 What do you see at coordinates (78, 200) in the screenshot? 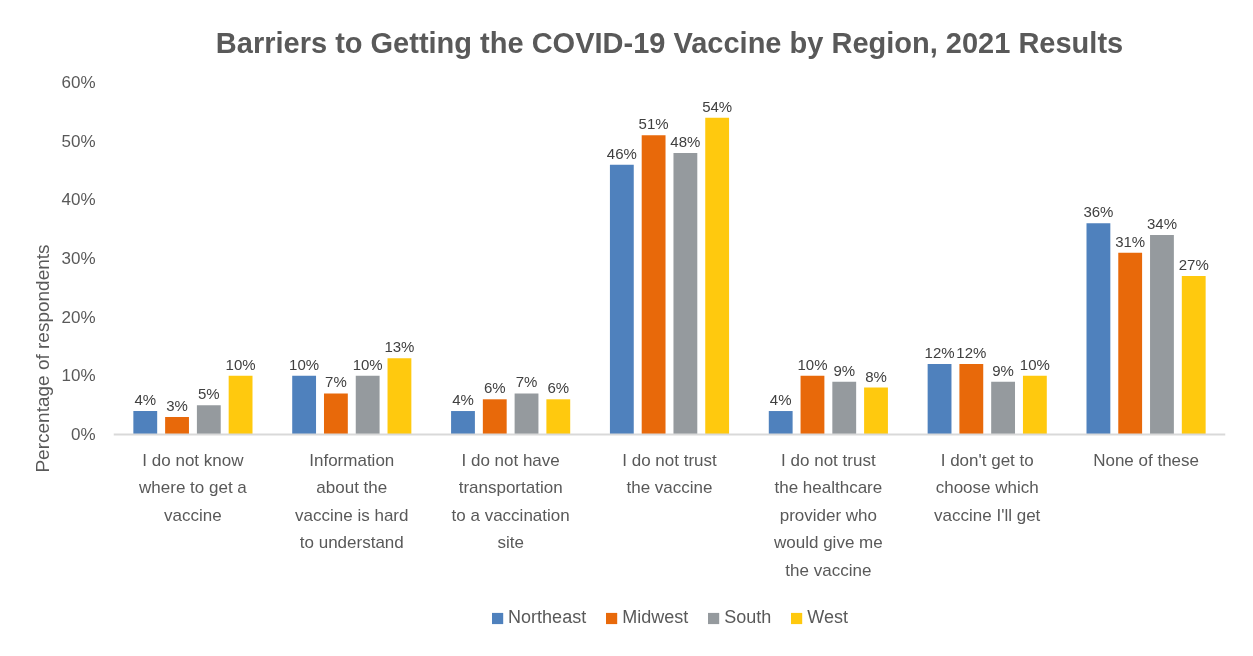
I see `y-tick-label: 40%` at bounding box center [78, 200].